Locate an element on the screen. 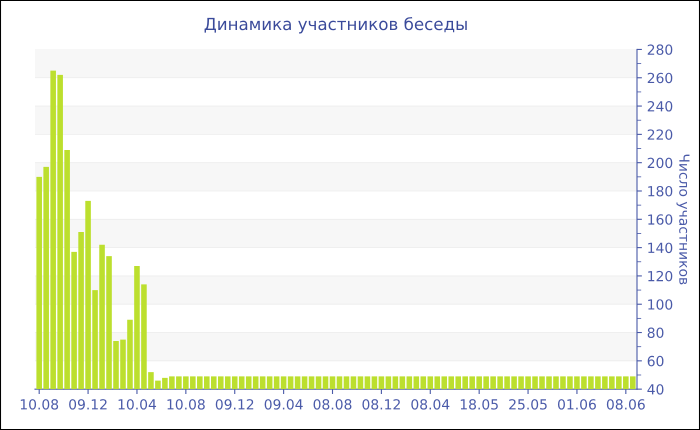  y-axis-title: Число участников is located at coordinates (683, 219).